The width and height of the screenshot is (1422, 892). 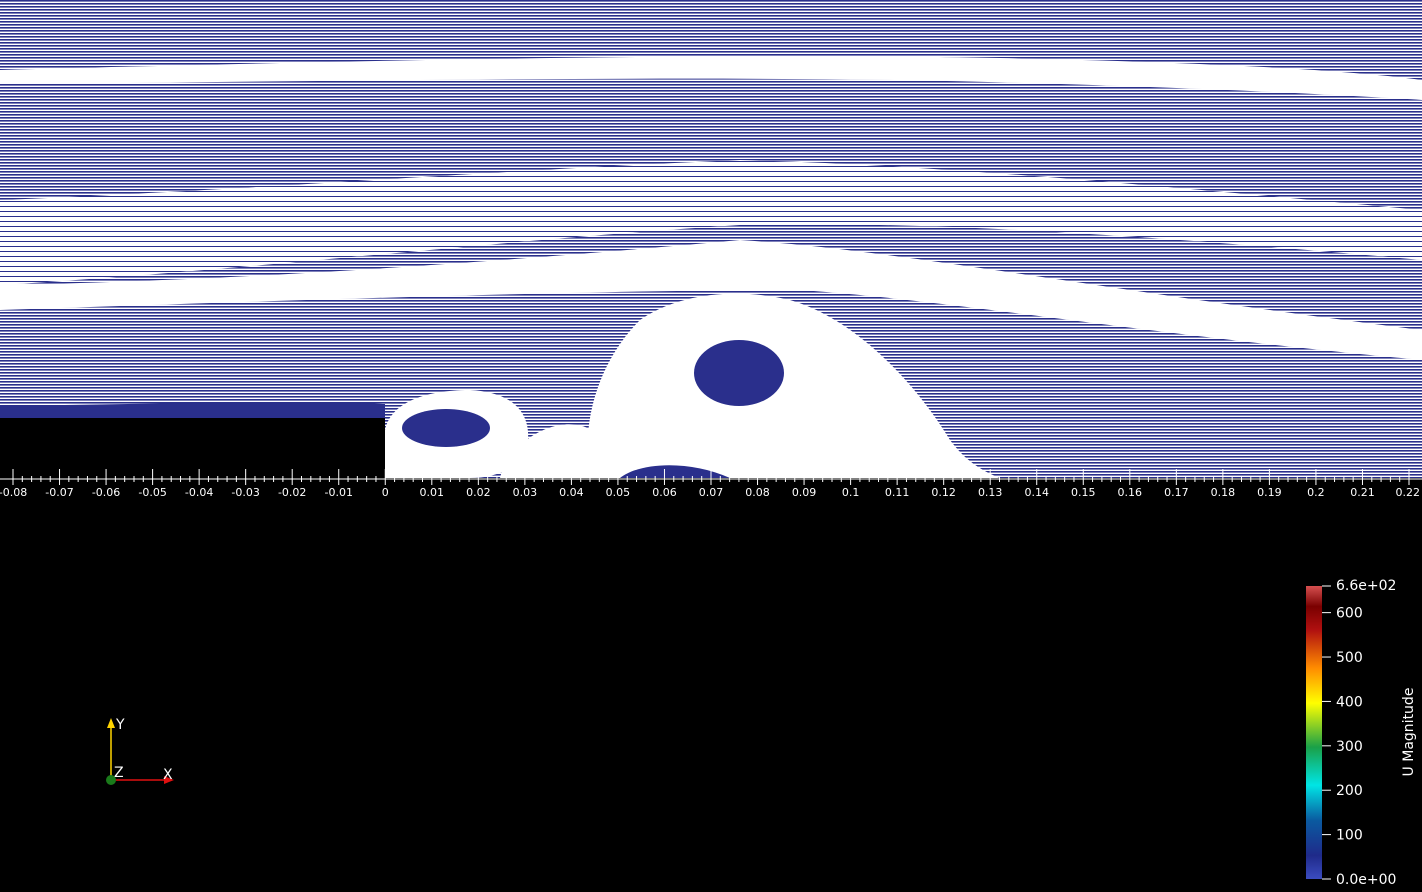 I want to click on mixing-region, so click(x=565, y=451).